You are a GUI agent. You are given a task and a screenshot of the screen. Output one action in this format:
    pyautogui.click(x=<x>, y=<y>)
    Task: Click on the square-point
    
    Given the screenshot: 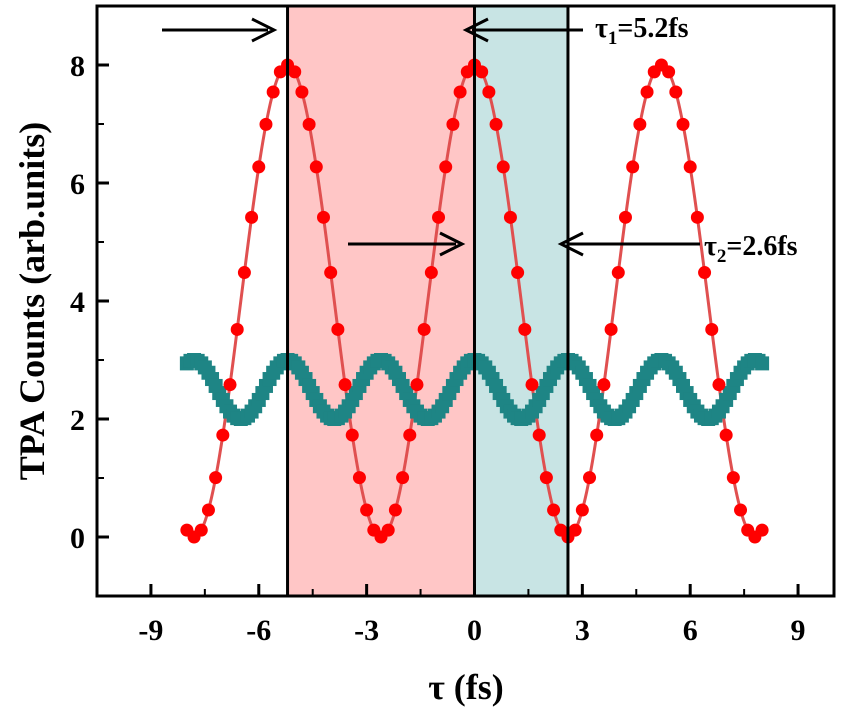 What is the action you would take?
    pyautogui.click(x=762, y=363)
    